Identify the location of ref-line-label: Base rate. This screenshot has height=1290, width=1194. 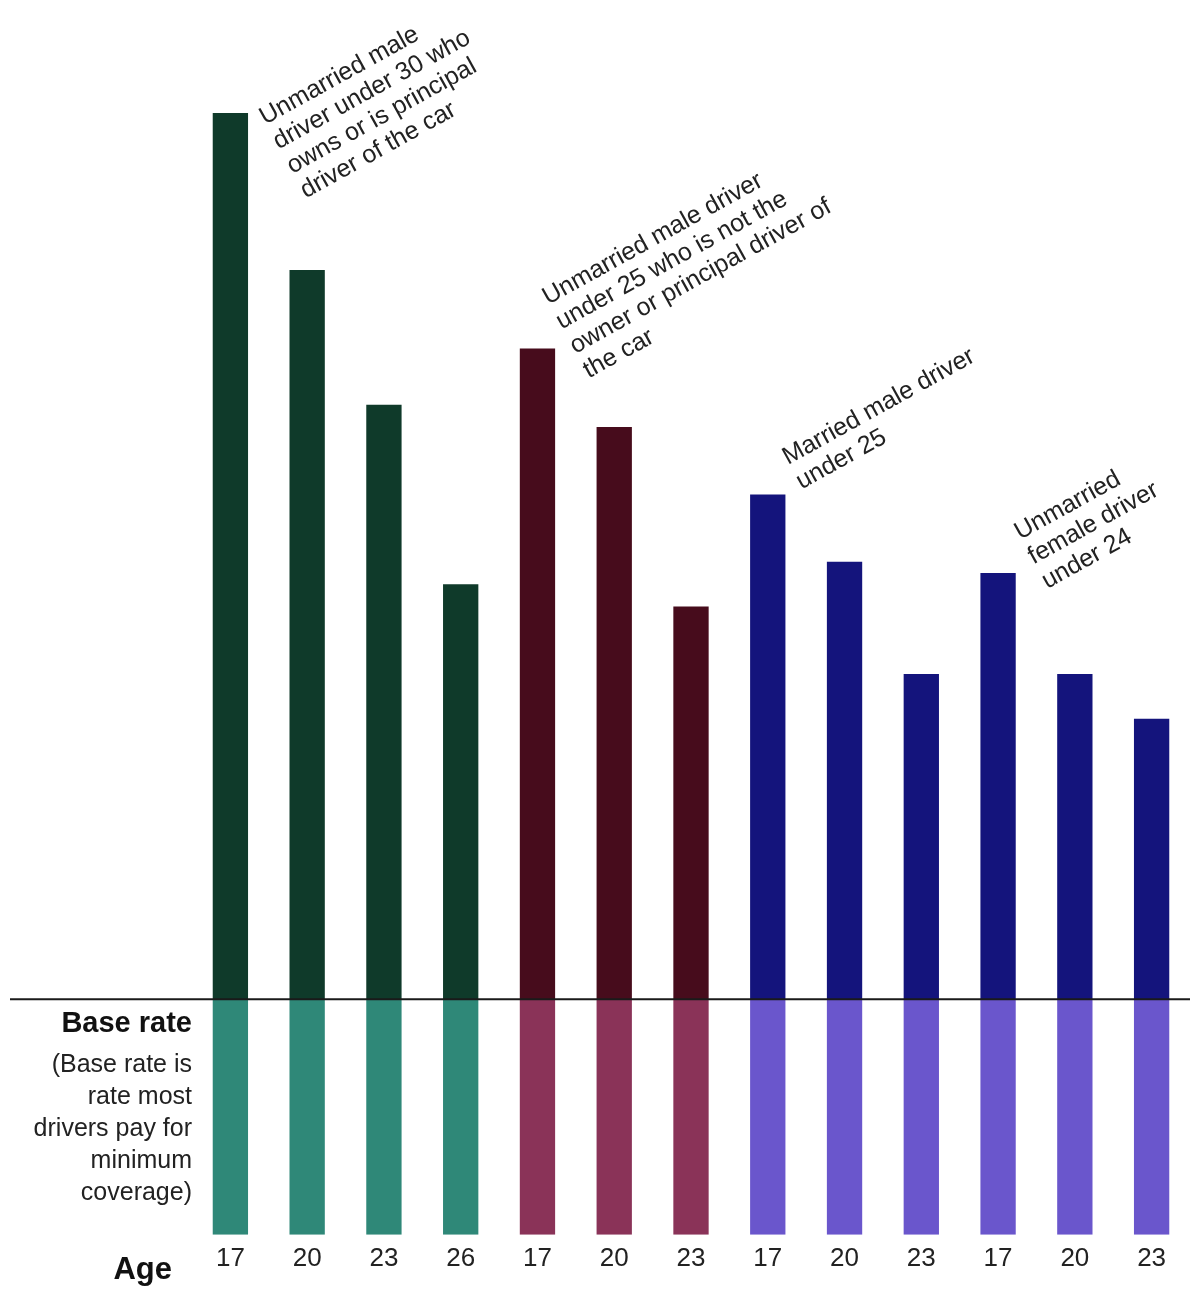
(126, 1021).